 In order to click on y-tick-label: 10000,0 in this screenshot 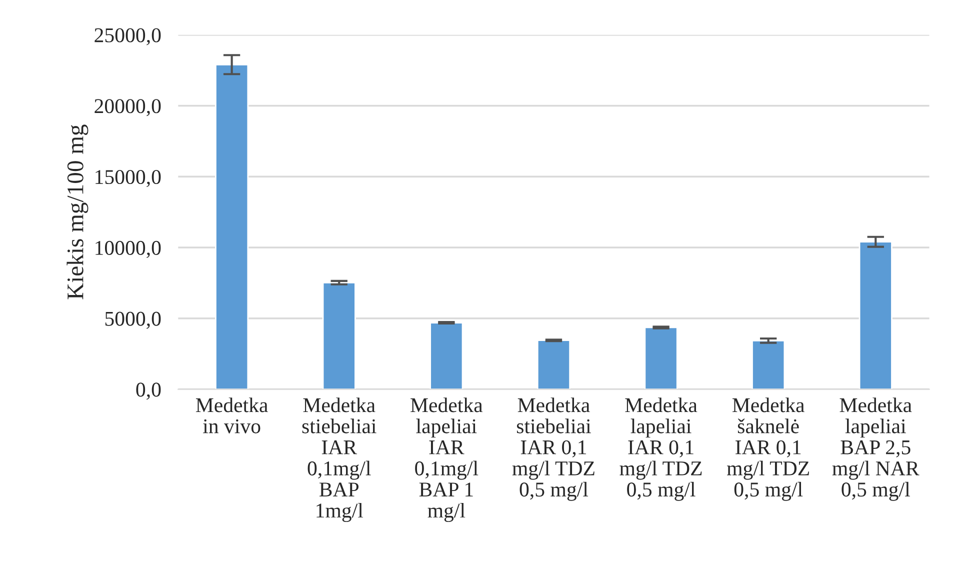, I will do `click(128, 249)`.